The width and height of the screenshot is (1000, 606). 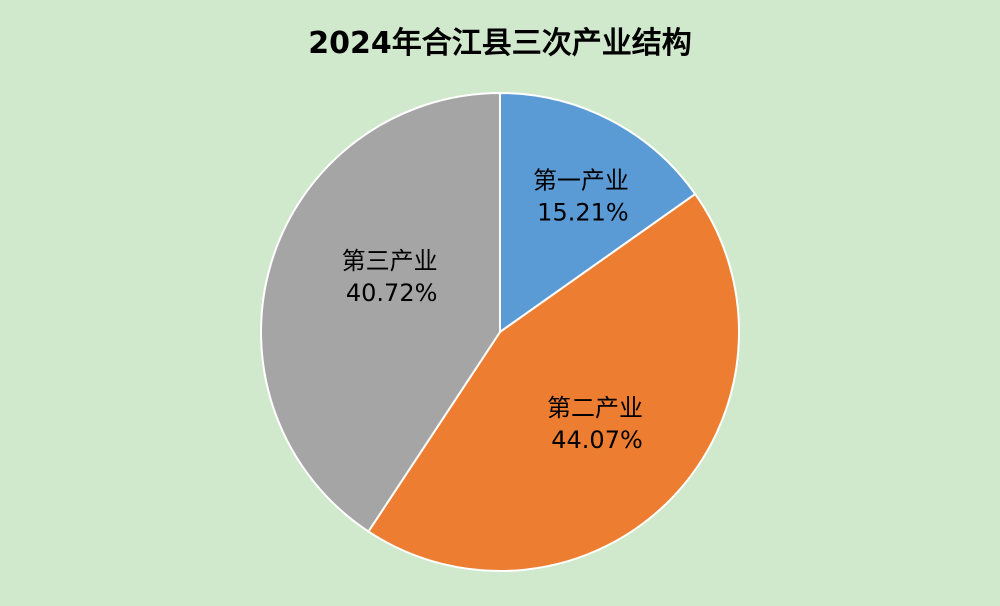 I want to click on slice-label-2: 第二产业, so click(x=595, y=408).